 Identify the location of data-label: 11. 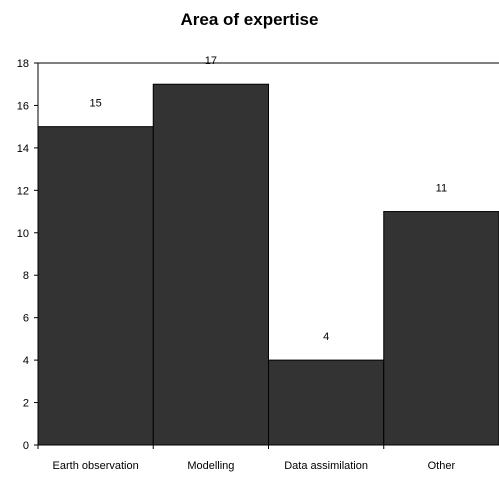
(441, 189).